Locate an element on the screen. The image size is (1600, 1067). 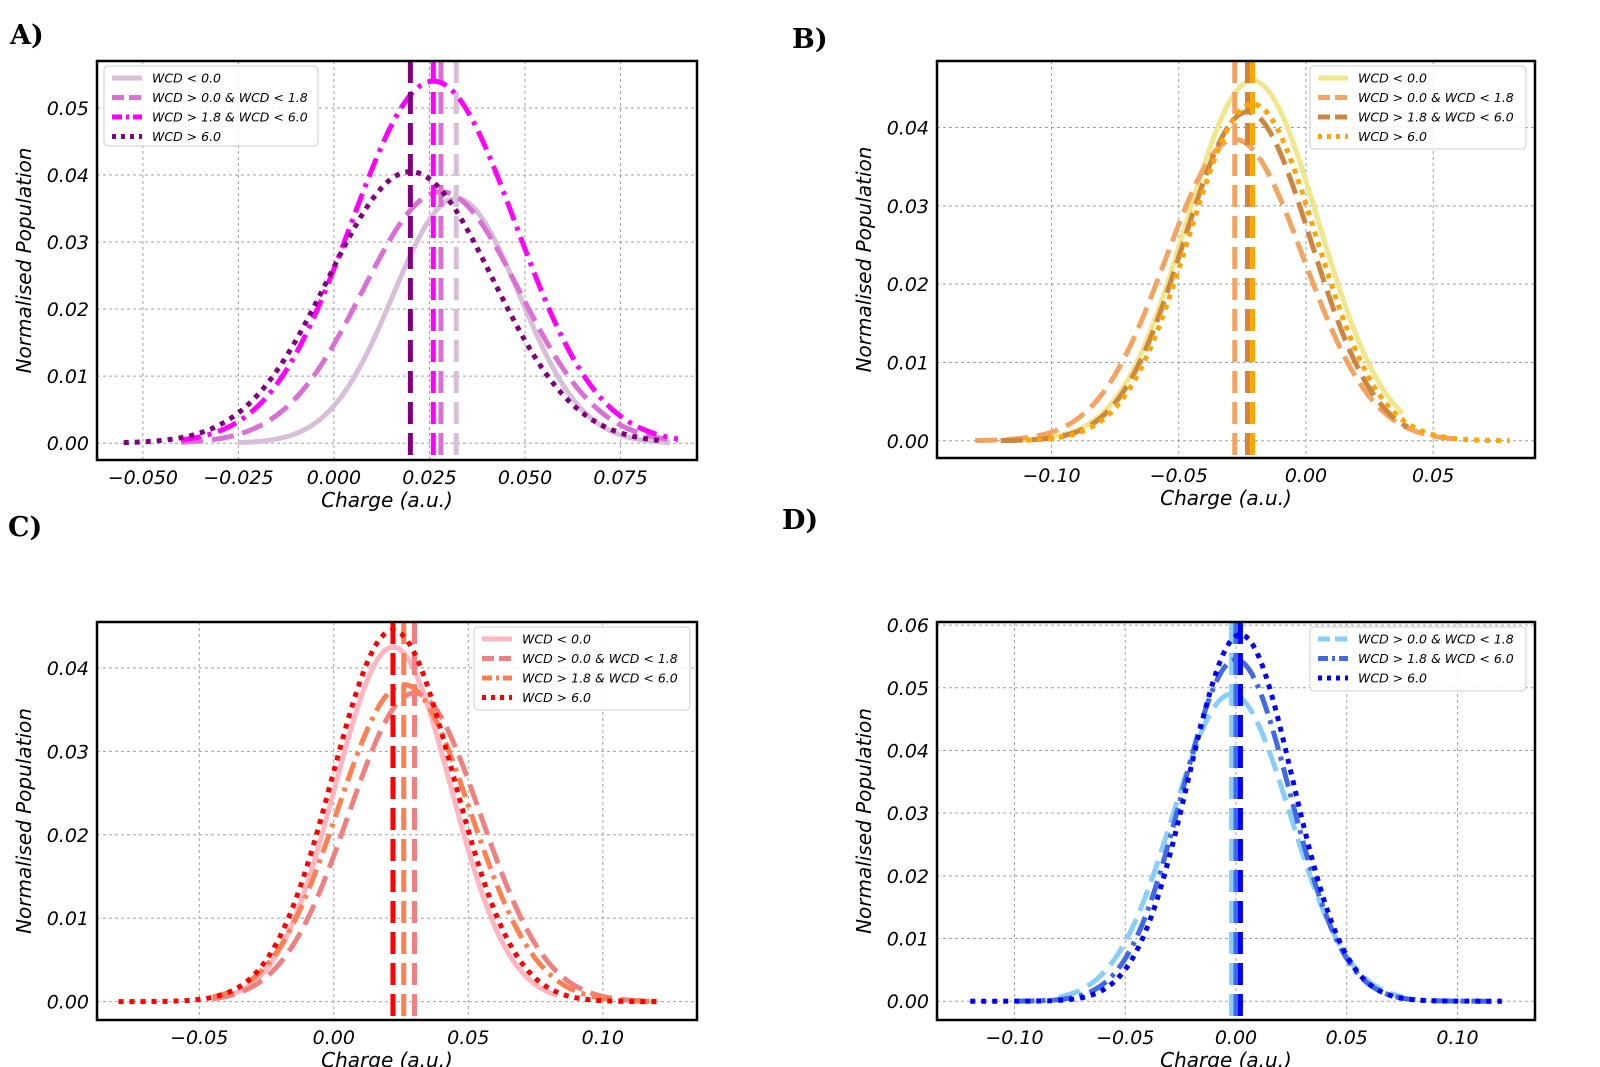
axes-frame-b is located at coordinates (1236, 259).